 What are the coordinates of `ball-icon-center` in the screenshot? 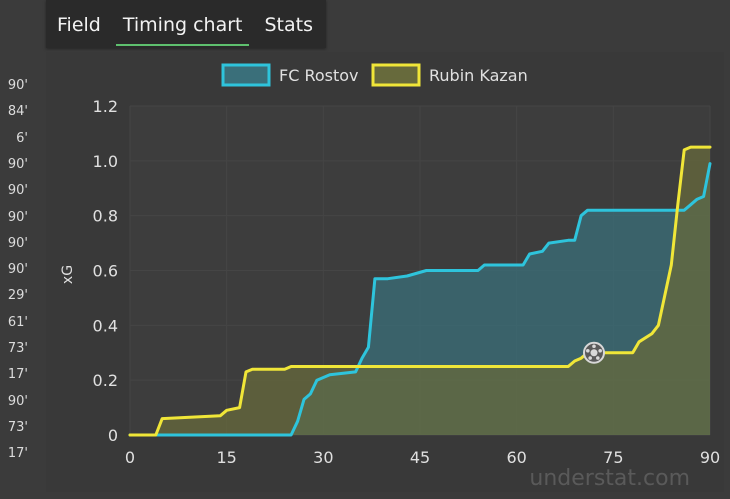 It's located at (594, 353).